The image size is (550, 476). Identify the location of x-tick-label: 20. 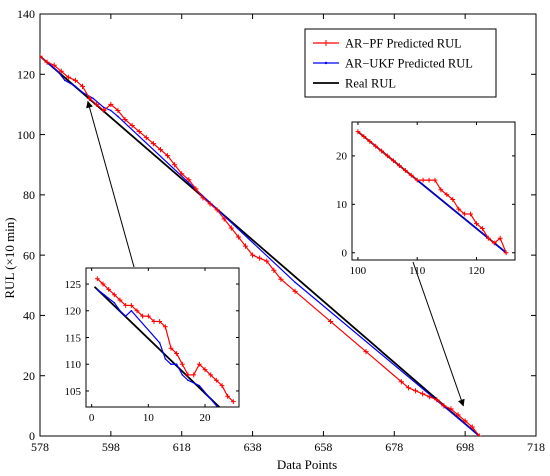
(206, 418).